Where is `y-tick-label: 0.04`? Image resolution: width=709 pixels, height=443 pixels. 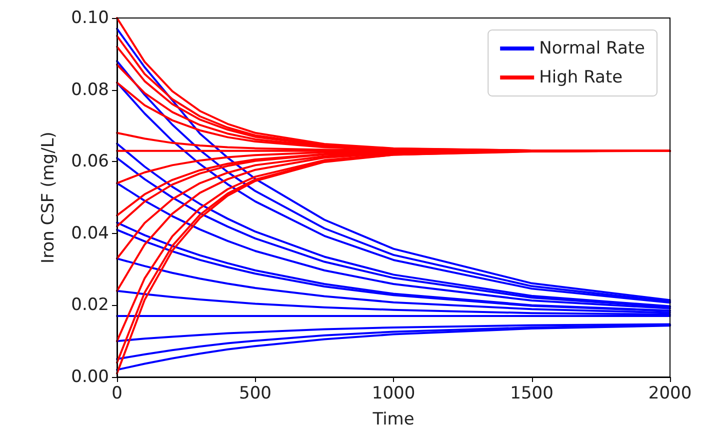
y-tick-label: 0.04 is located at coordinates (90, 233).